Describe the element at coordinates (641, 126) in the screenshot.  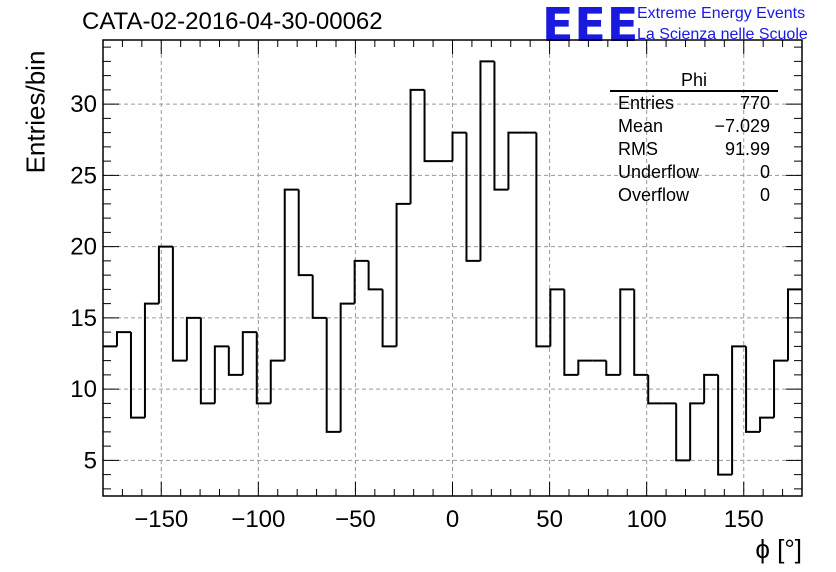
I see `stats-label: Mean` at that location.